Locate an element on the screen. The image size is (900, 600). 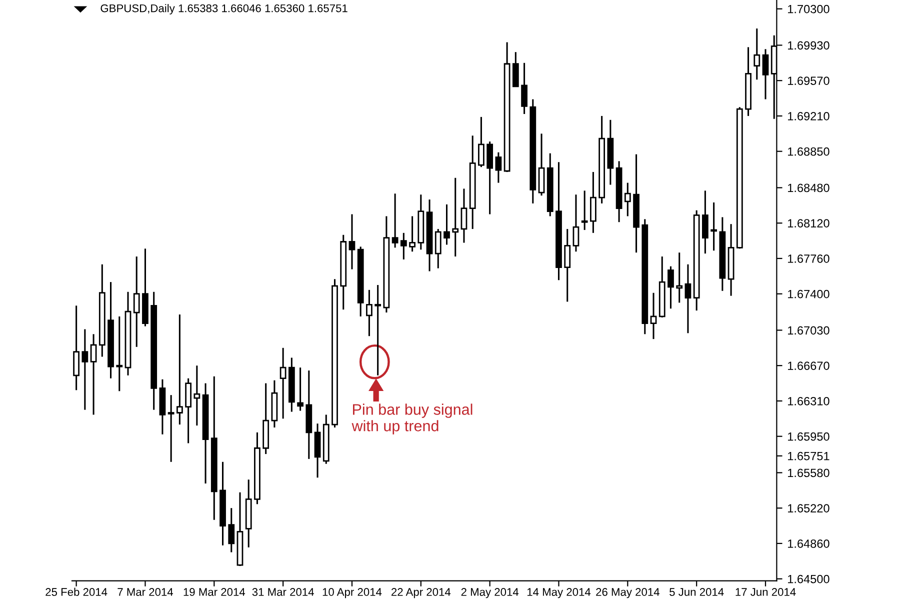
y-tick-label: 1.66310 is located at coordinates (809, 401).